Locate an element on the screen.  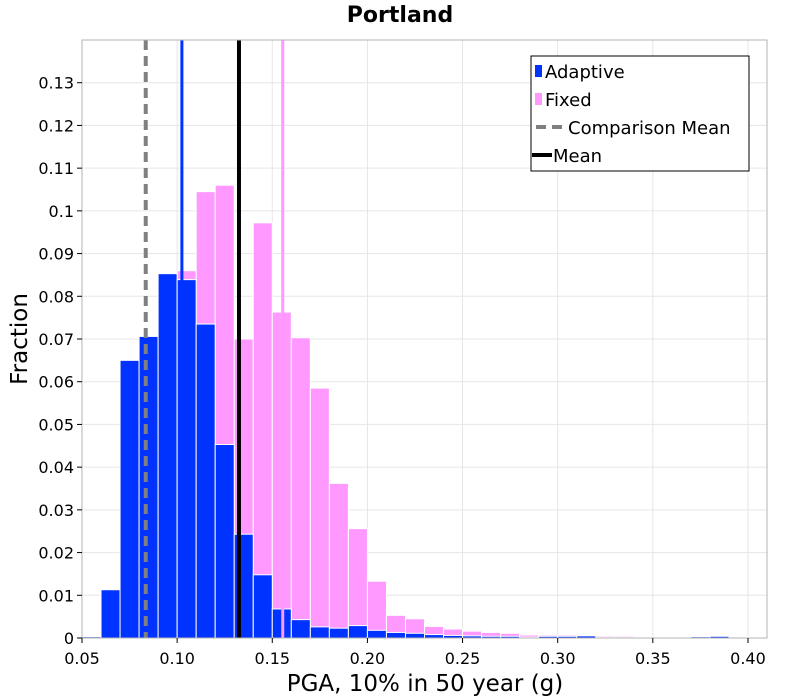
y-tick-label: 0.05 is located at coordinates (56, 424).